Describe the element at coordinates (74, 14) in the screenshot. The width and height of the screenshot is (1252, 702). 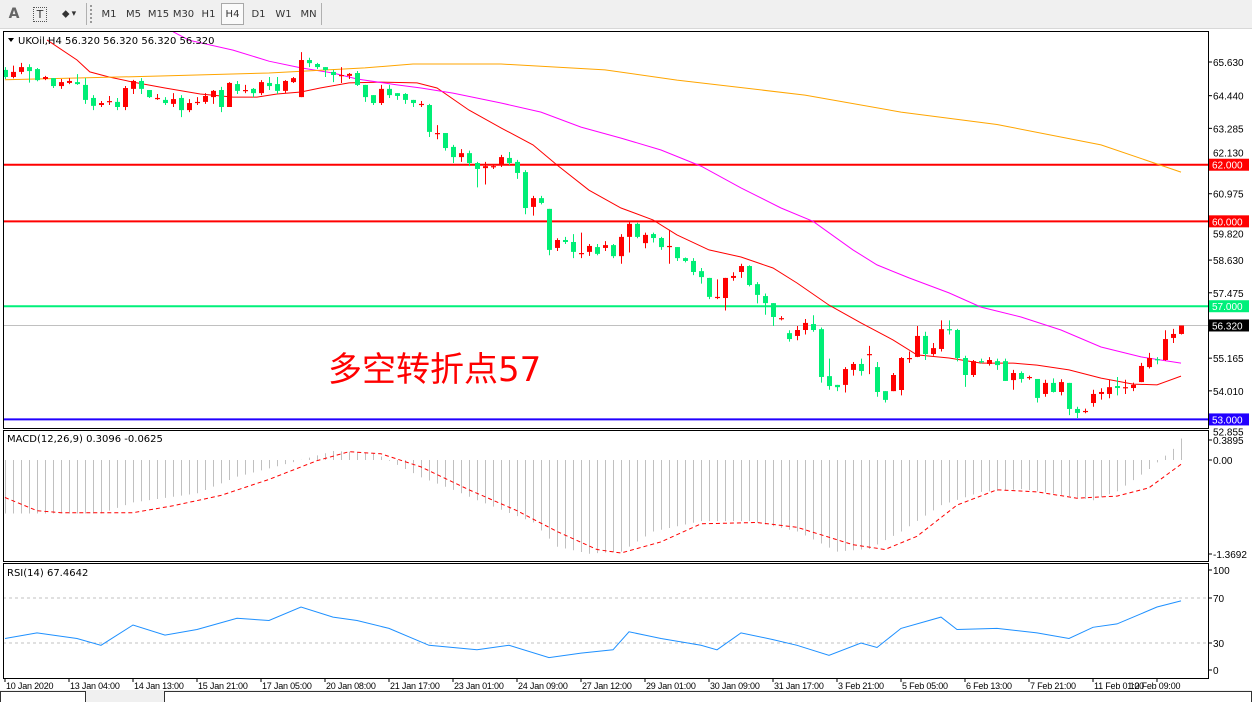
I see `dropdown-caret: ▾` at that location.